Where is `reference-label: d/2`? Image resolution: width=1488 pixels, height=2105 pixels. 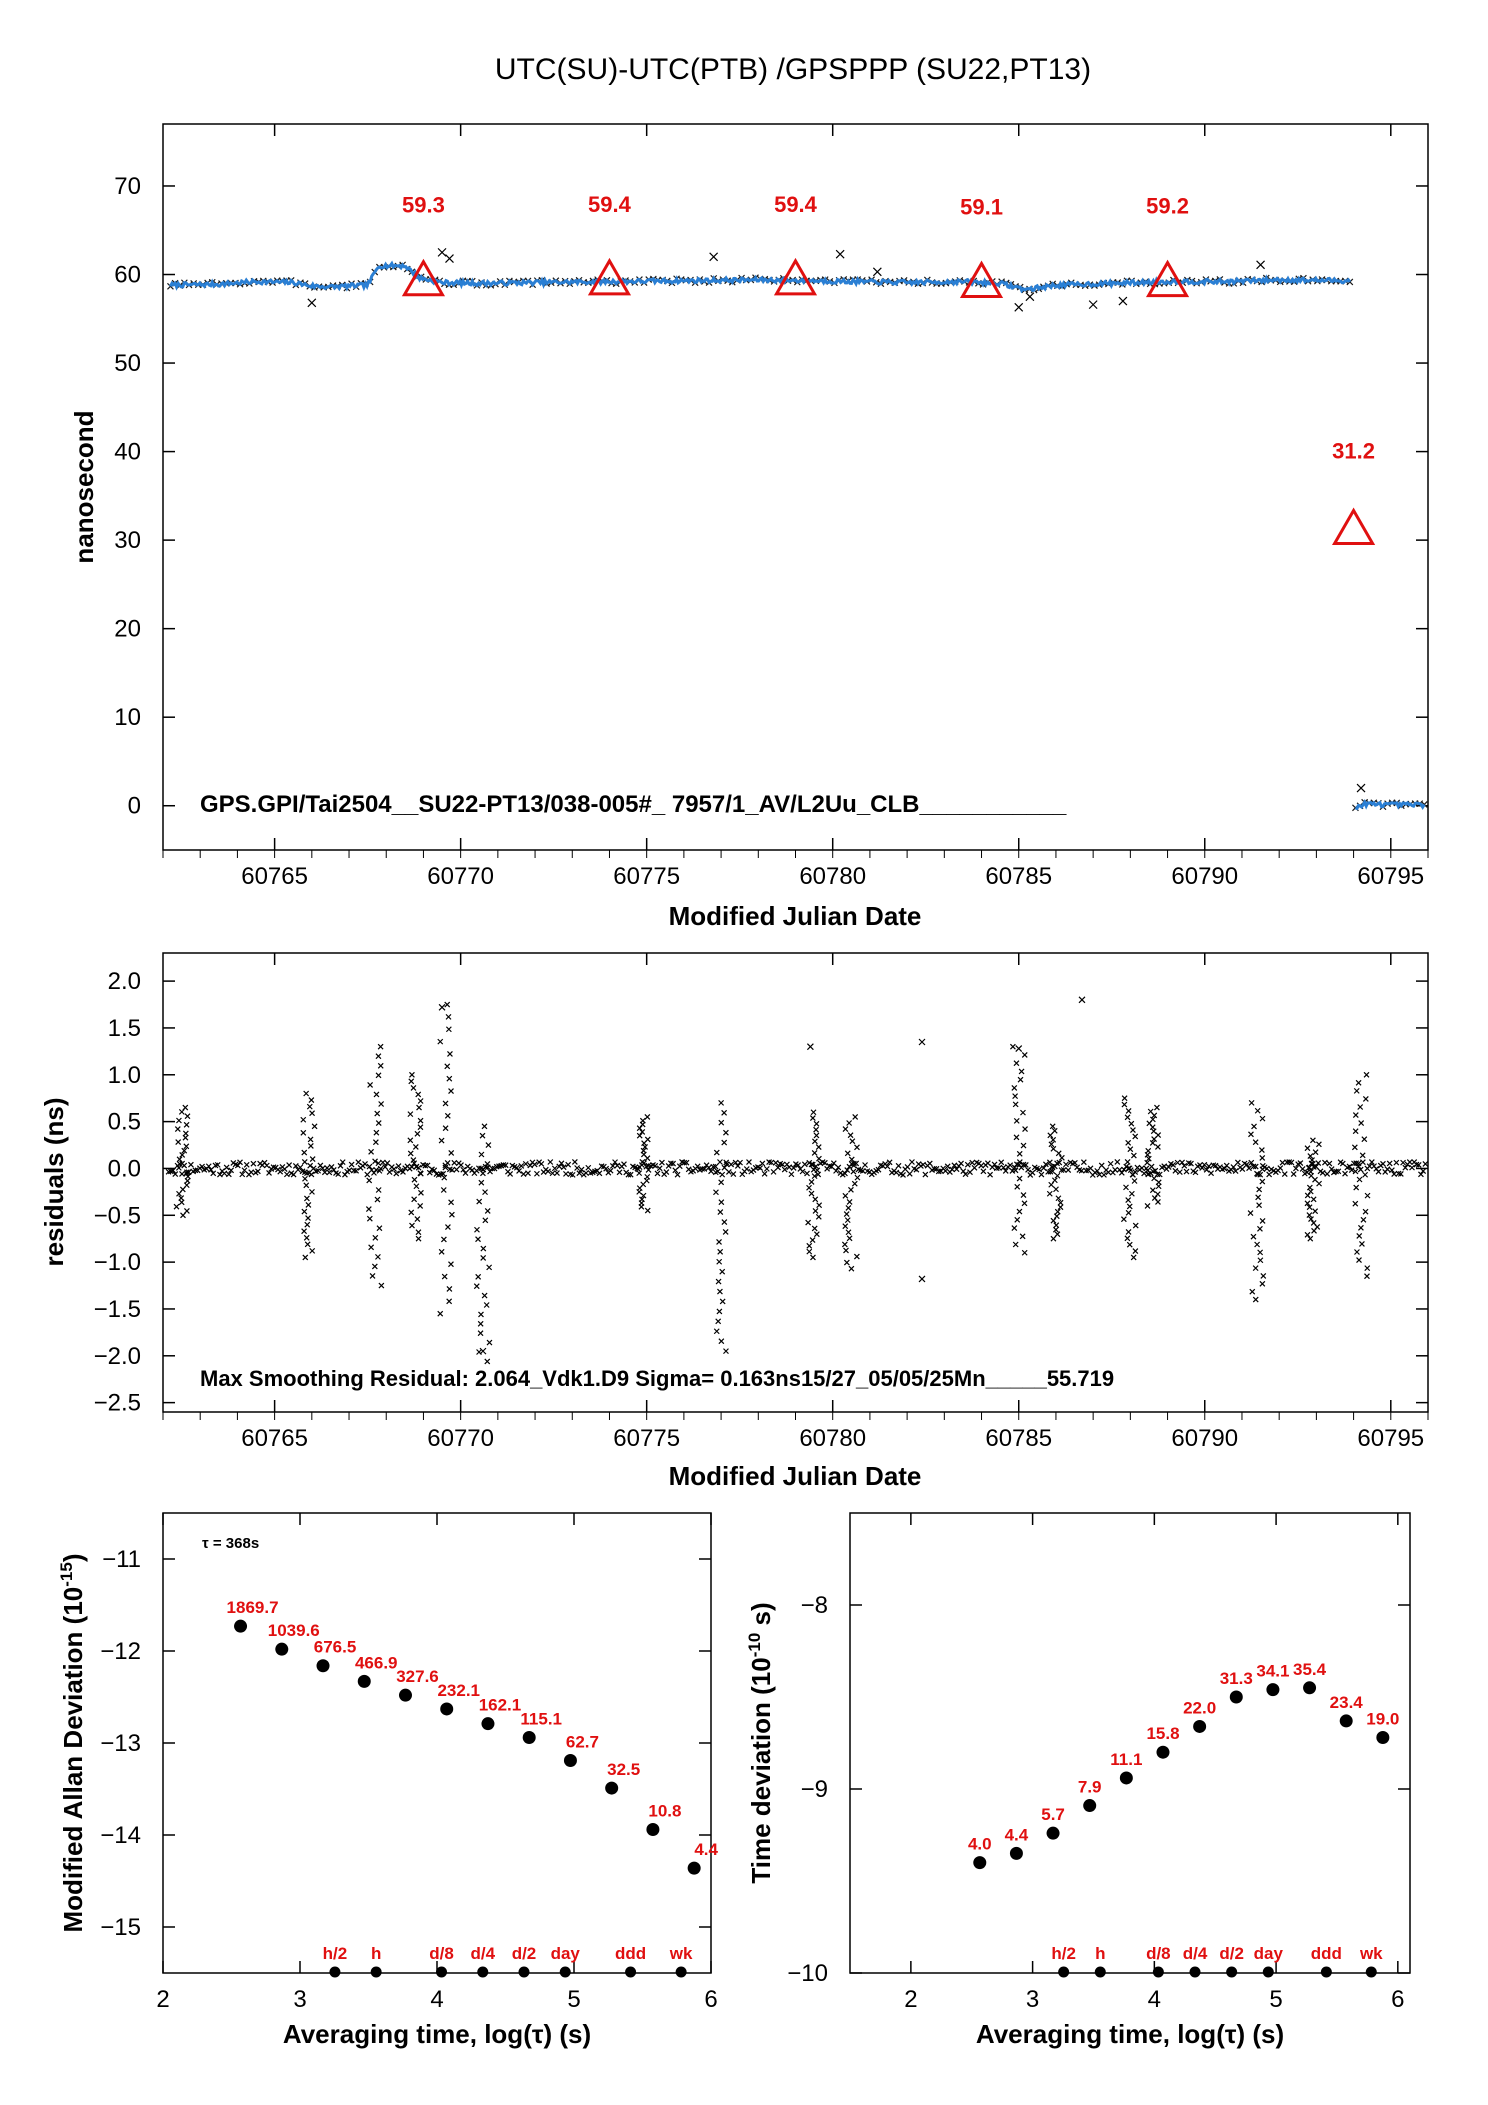
reference-label: d/2 is located at coordinates (1231, 1953).